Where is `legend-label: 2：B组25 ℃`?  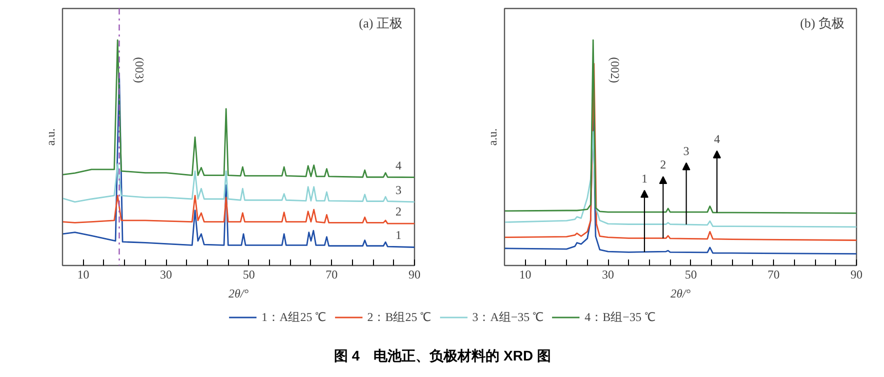 legend-label: 2：B组25 ℃ is located at coordinates (399, 317).